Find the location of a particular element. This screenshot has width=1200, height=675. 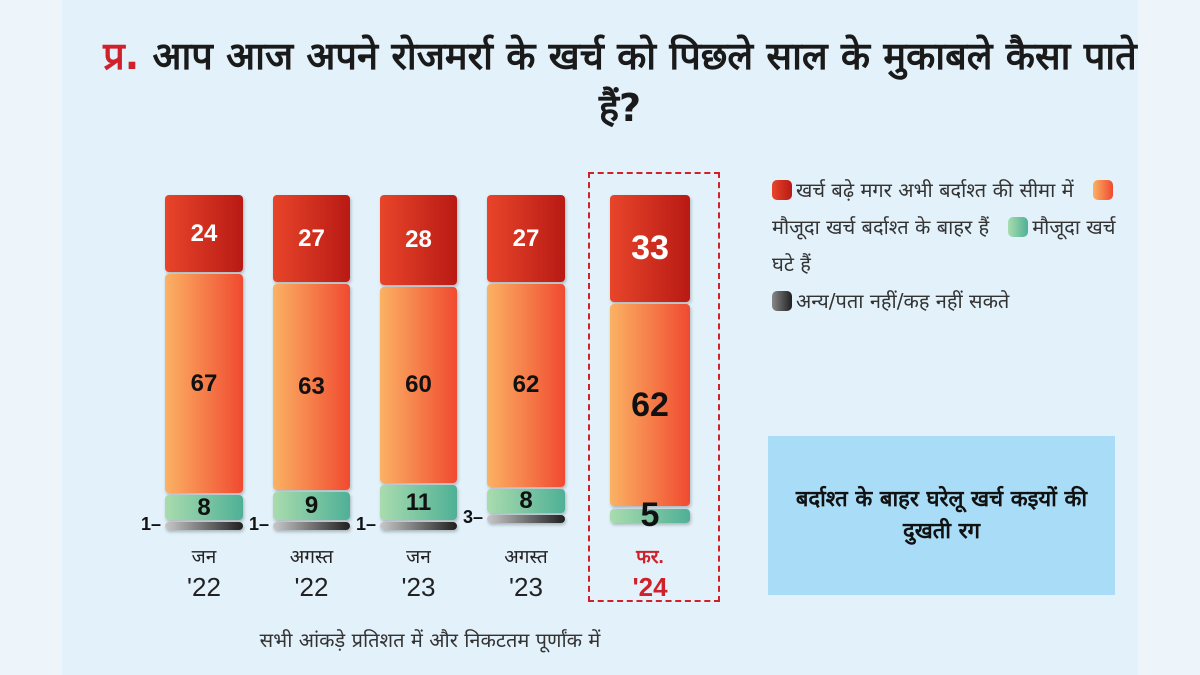

data-label: 60 is located at coordinates (418, 385).